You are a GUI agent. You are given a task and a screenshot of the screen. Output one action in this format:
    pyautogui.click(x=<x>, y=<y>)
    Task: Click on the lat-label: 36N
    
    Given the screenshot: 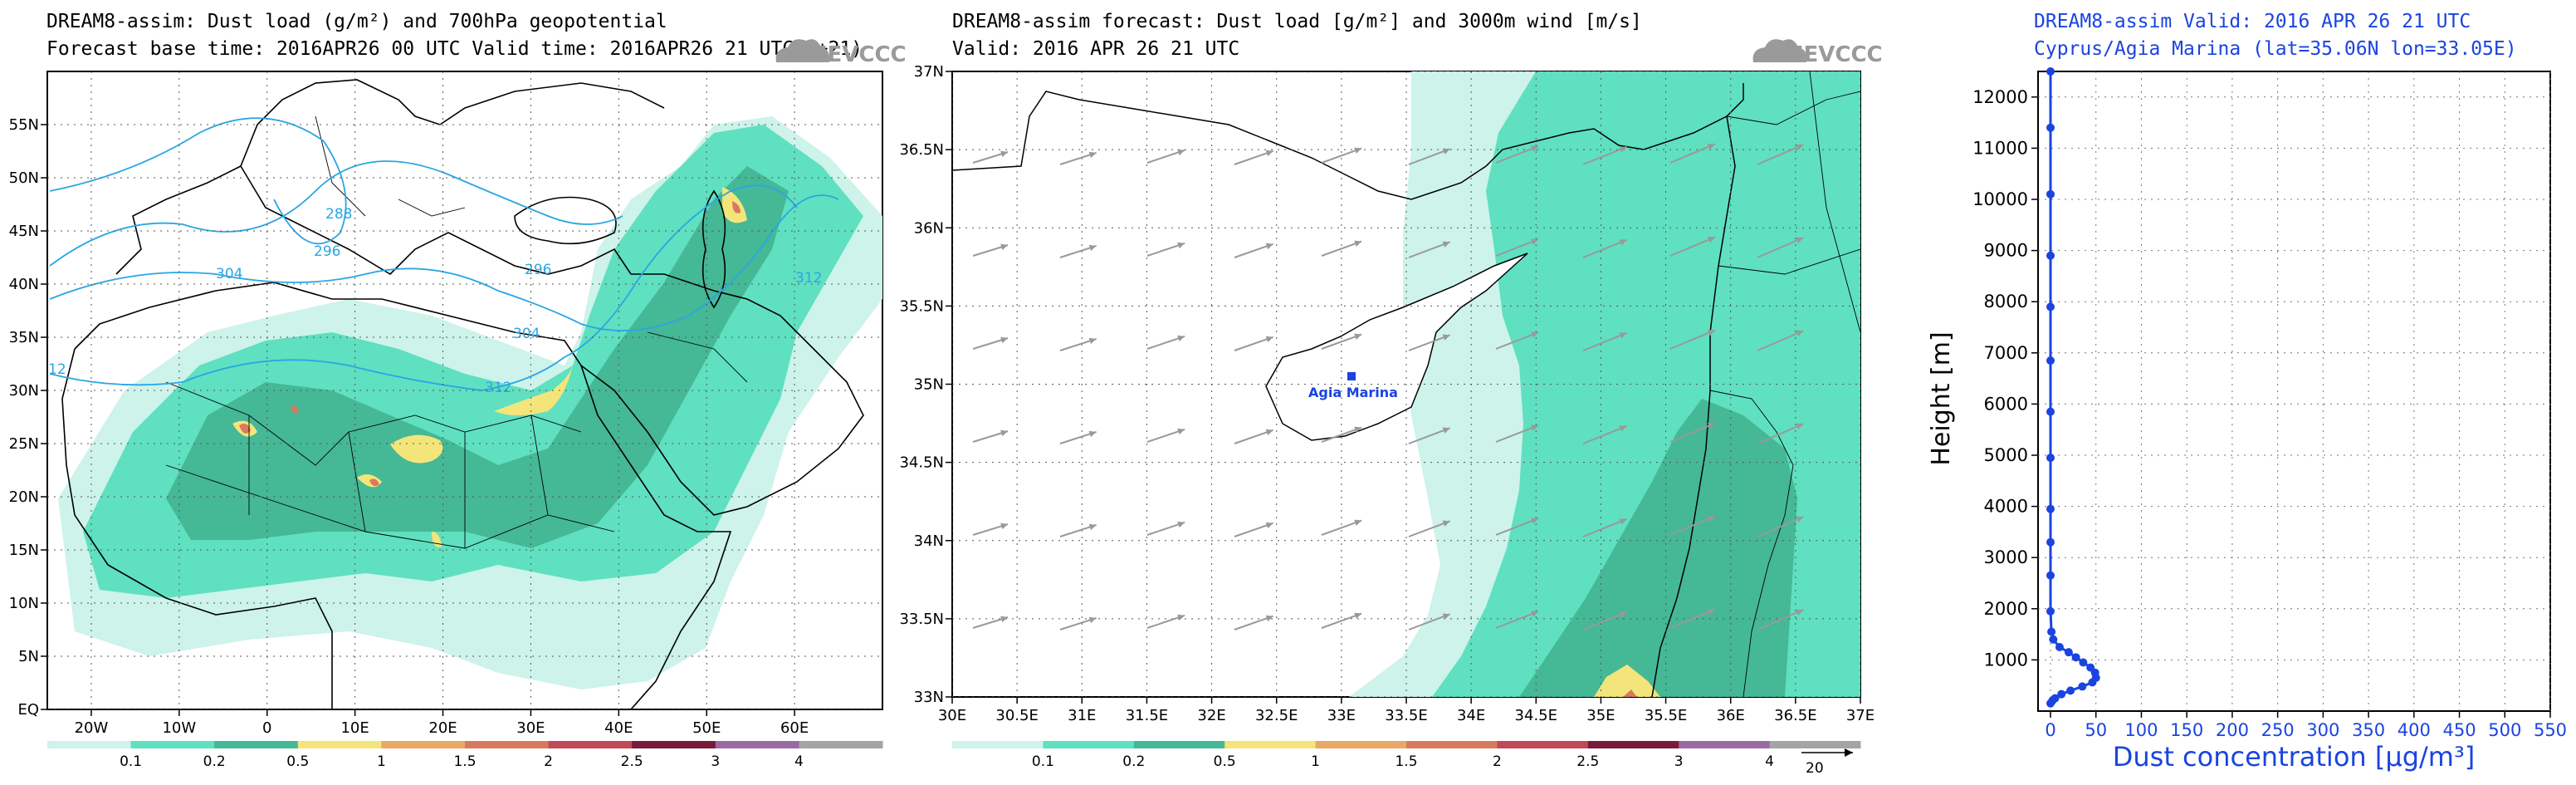 What is the action you would take?
    pyautogui.click(x=929, y=228)
    